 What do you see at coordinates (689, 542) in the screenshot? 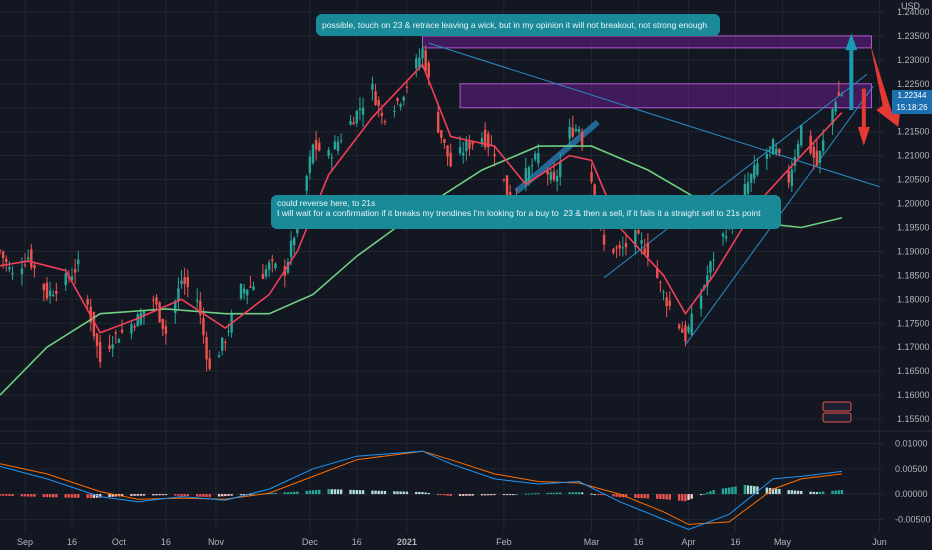
I see `time-tick-label: Apr` at bounding box center [689, 542].